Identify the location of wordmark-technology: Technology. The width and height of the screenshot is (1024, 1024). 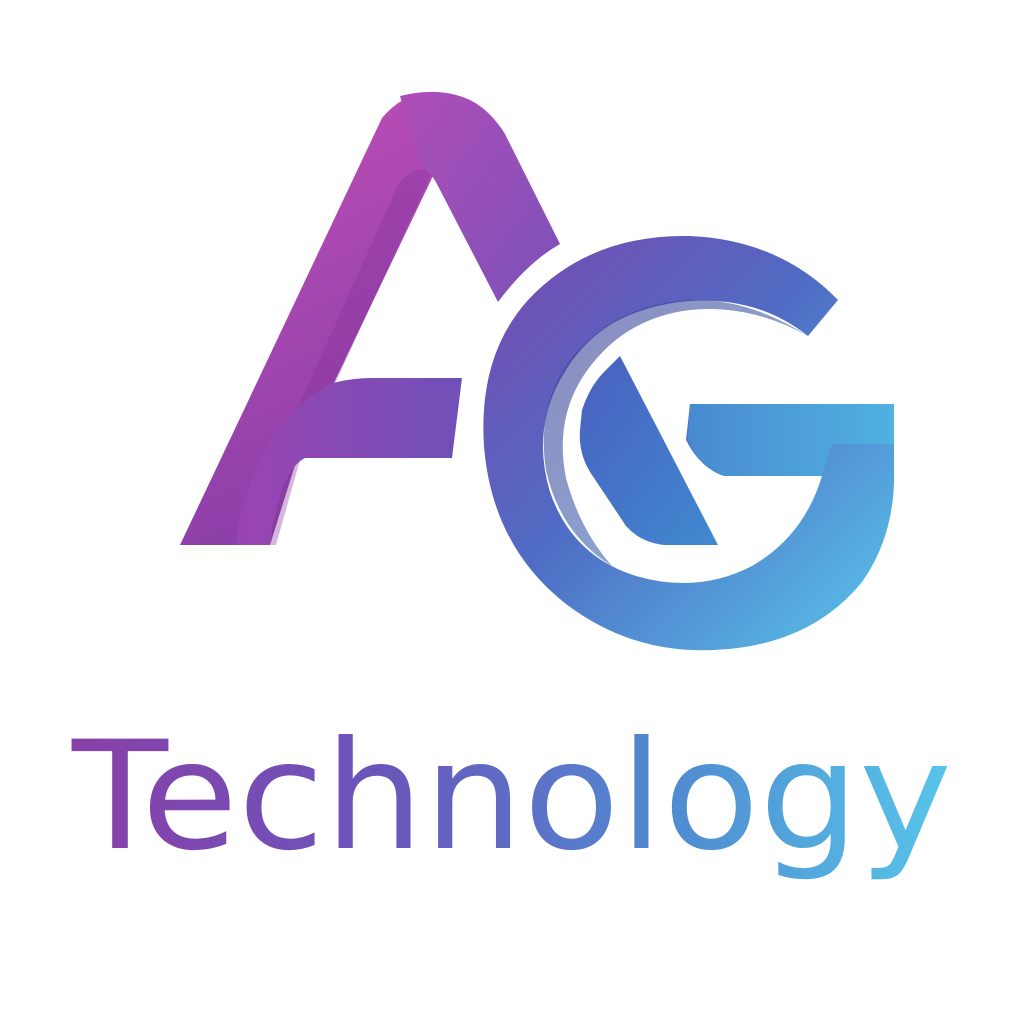
(511, 797).